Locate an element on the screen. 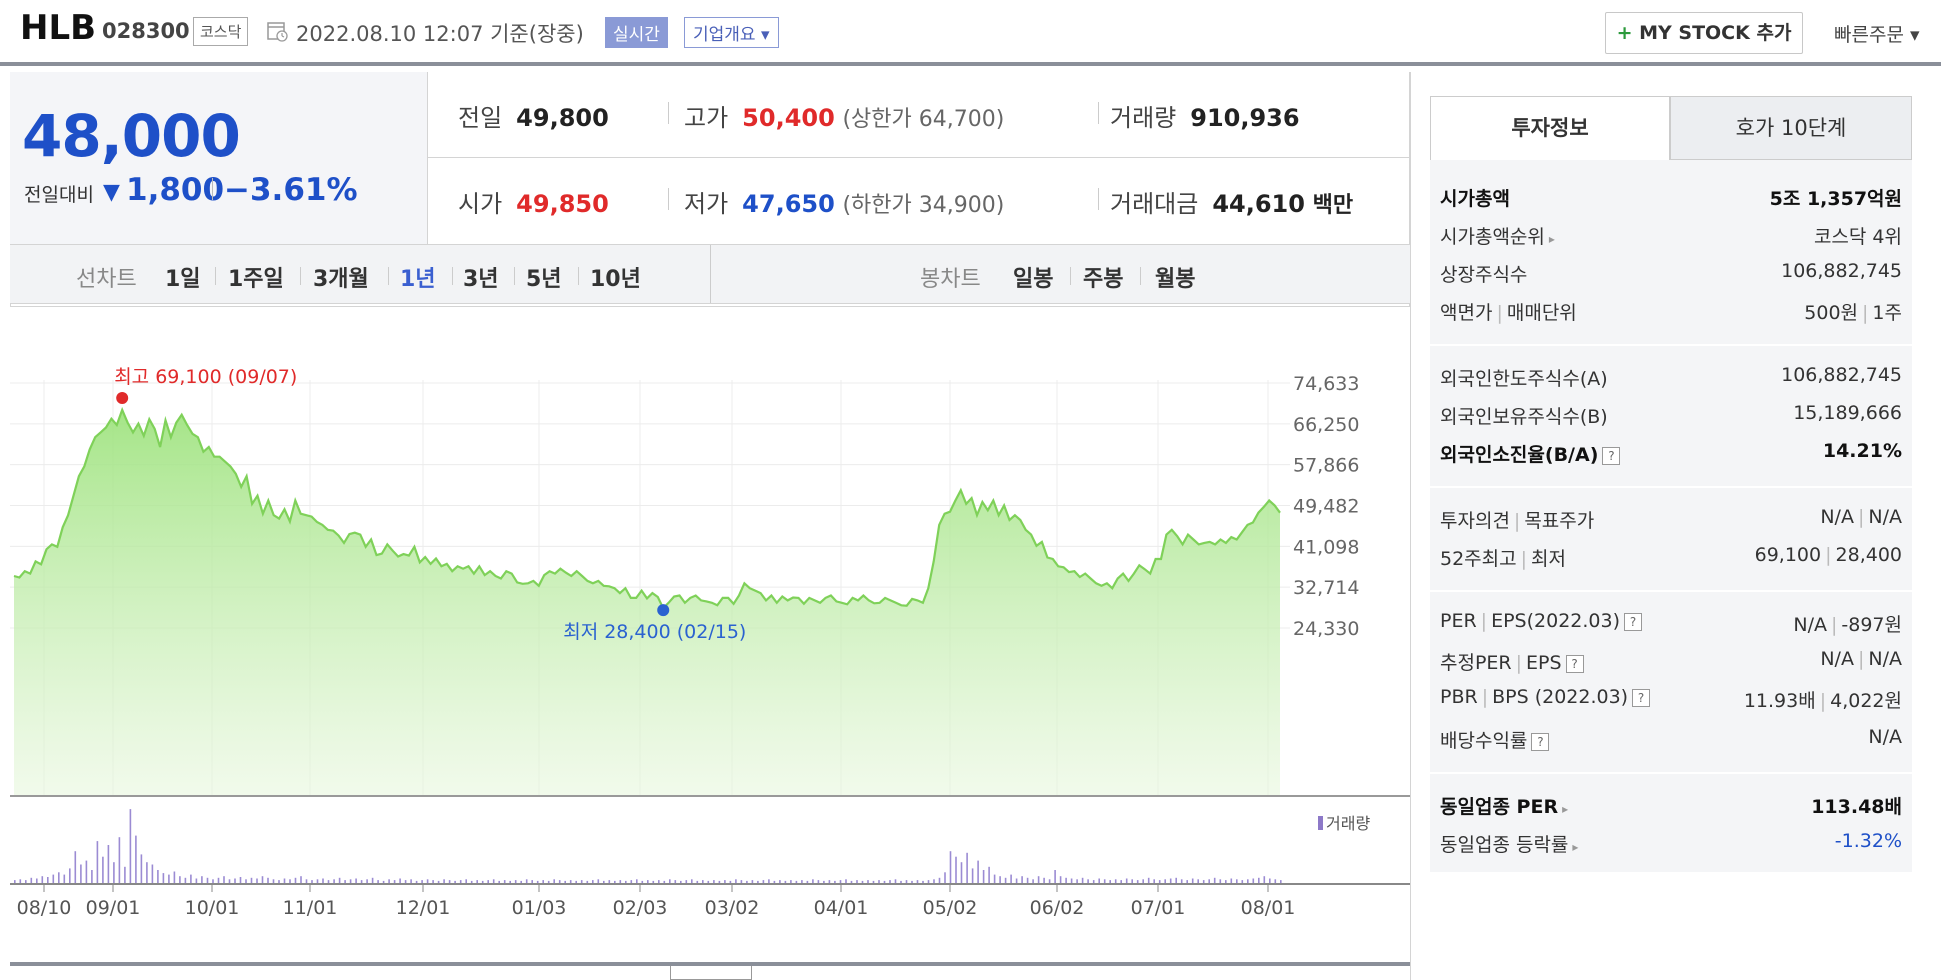 This screenshot has width=1941, height=980. section-divider is located at coordinates (1671, 591).